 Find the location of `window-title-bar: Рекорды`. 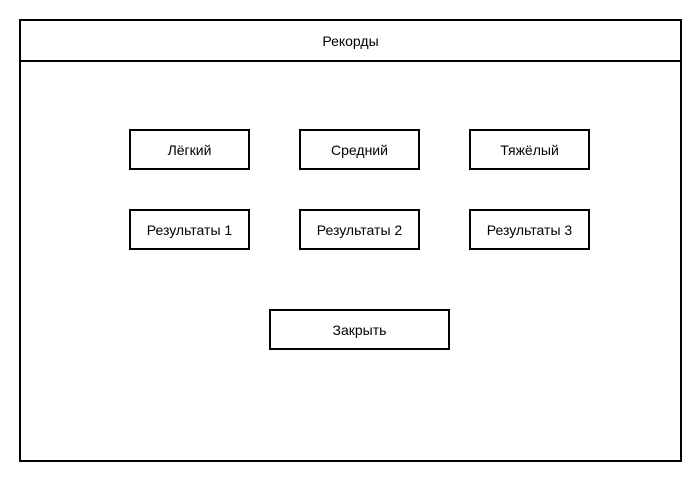

window-title-bar: Рекорды is located at coordinates (350, 41).